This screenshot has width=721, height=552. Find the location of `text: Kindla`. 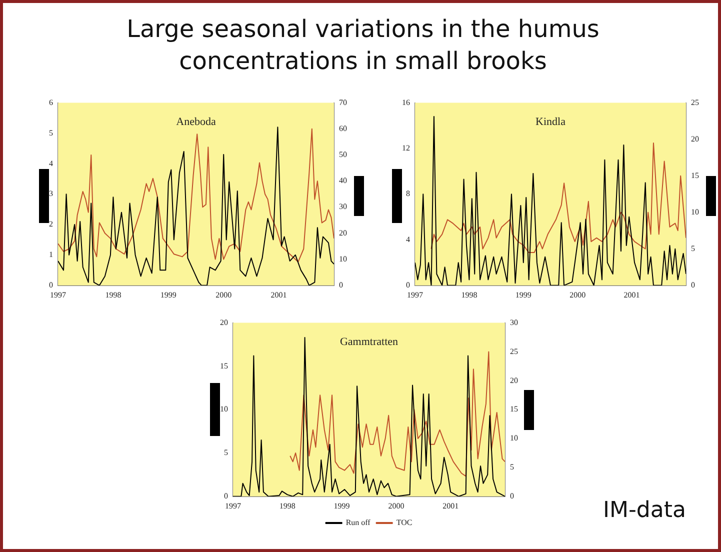

text: Kindla is located at coordinates (551, 122).